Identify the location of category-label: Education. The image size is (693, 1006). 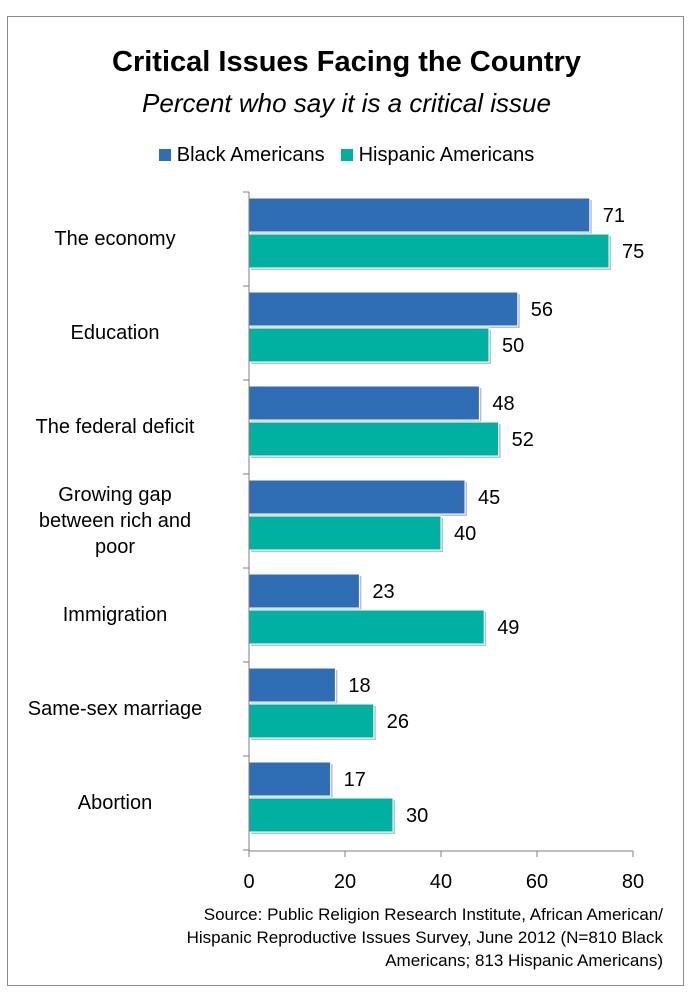
(115, 333).